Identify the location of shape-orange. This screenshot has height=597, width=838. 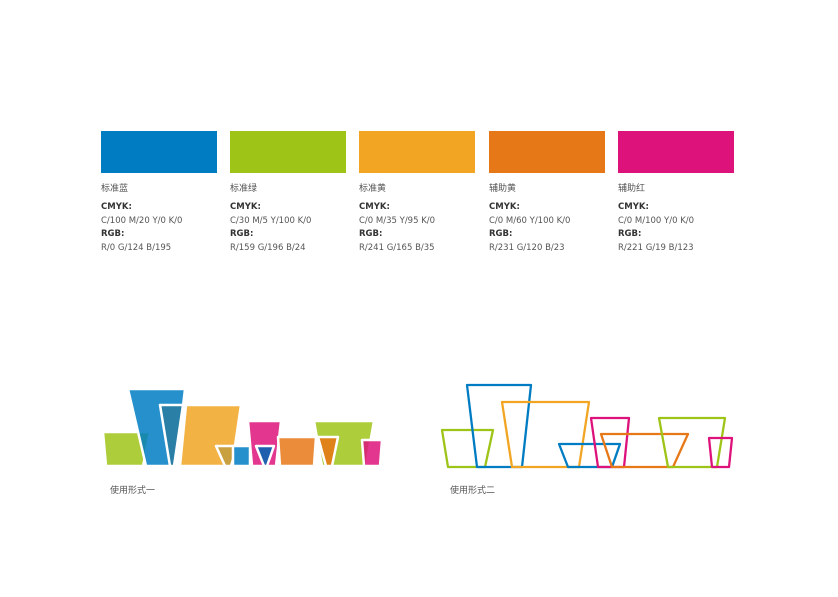
(297, 451).